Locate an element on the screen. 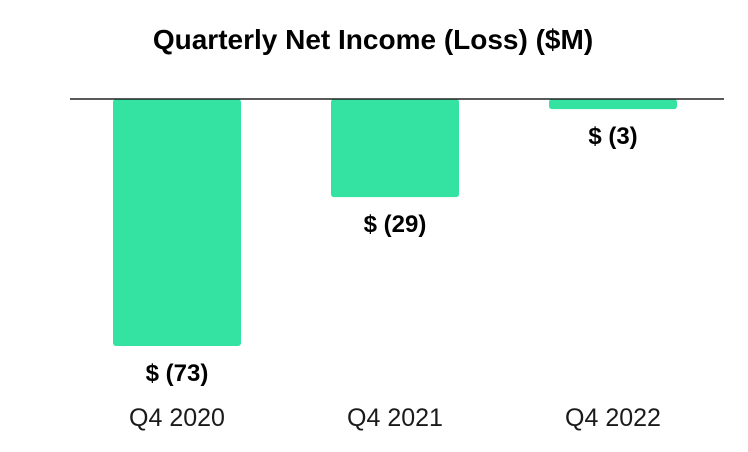 The height and width of the screenshot is (452, 748). chart-title: Quarterly Net Income (Loss) ($M) is located at coordinates (373, 39).